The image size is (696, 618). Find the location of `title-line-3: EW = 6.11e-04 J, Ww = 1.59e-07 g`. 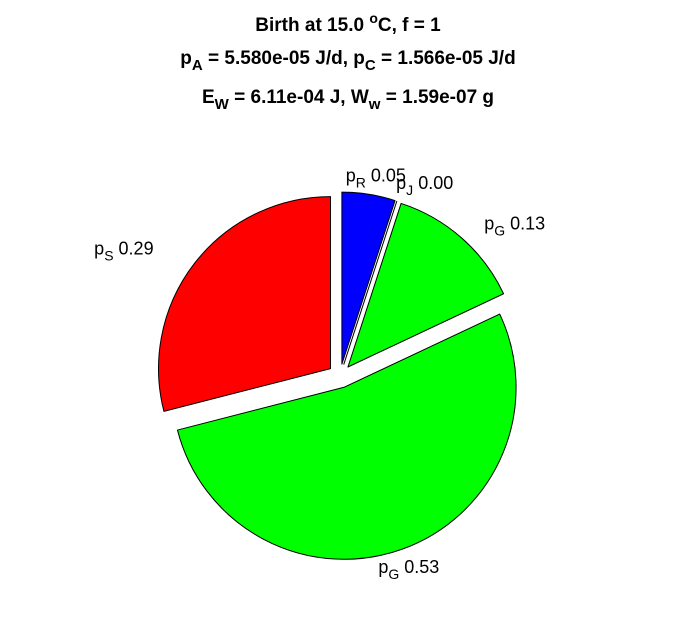

title-line-3: EW = 6.11e-04 J, Ww = 1.59e-07 g is located at coordinates (348, 100).